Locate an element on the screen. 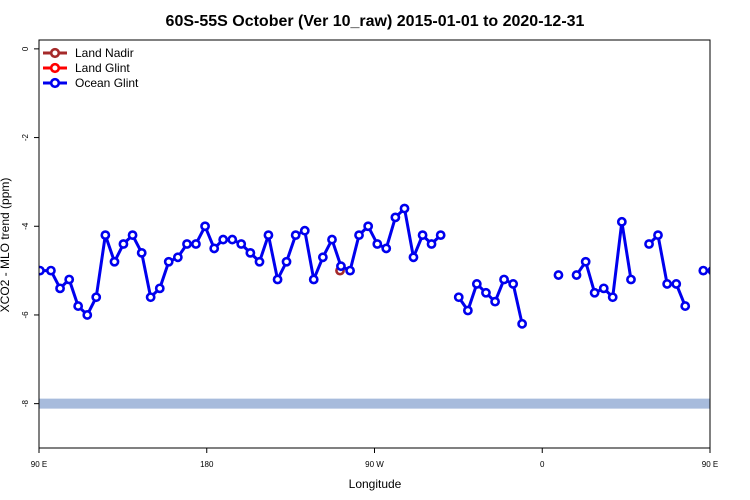  legend-label: Land Glint is located at coordinates (102, 68).